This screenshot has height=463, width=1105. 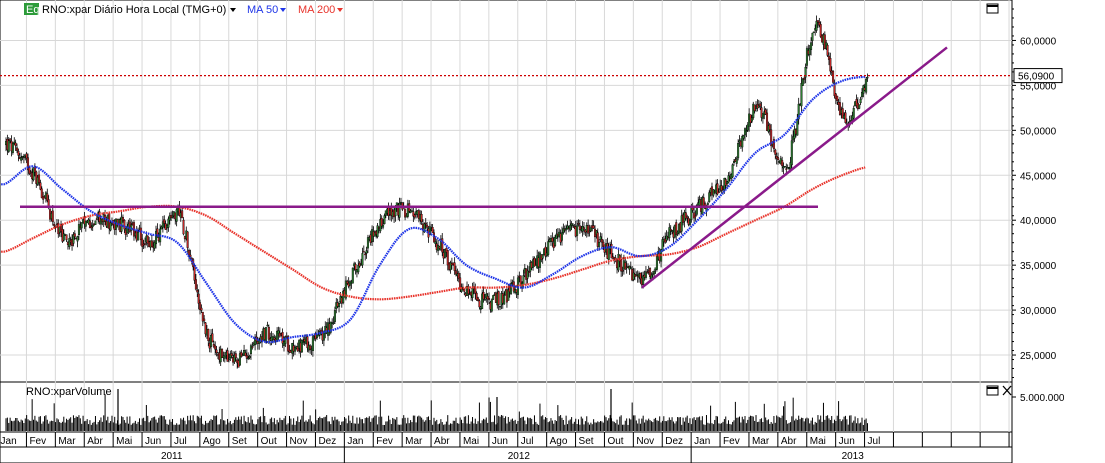 What do you see at coordinates (283, 10) in the screenshot?
I see `ma50-dropdown-icon` at bounding box center [283, 10].